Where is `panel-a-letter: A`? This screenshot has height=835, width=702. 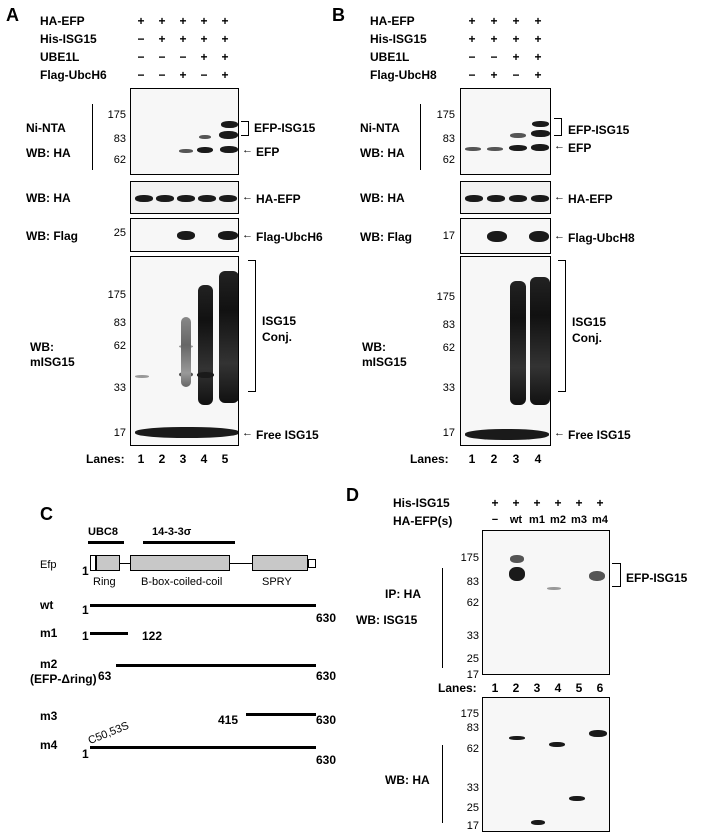
panel-a-letter: A is located at coordinates (12, 15).